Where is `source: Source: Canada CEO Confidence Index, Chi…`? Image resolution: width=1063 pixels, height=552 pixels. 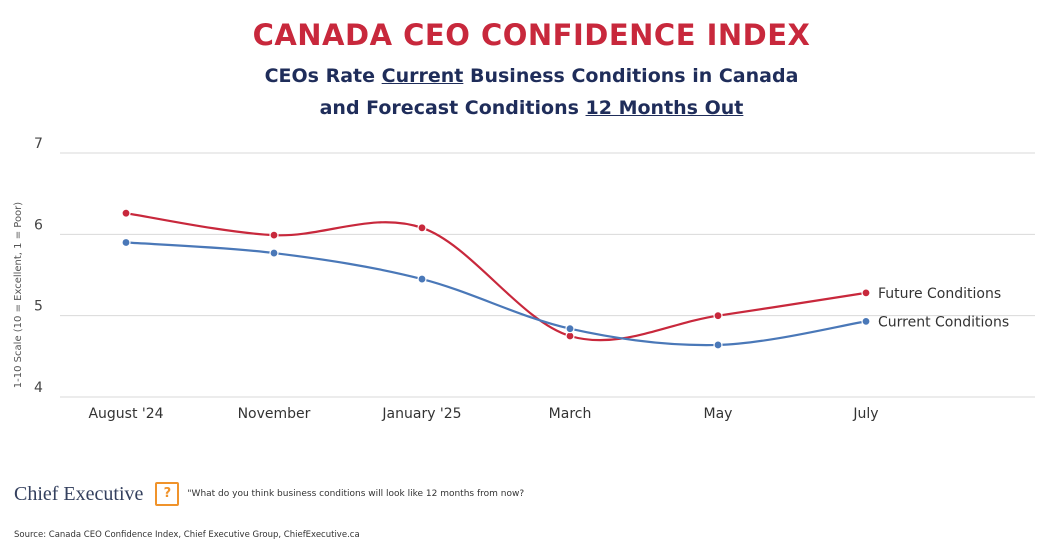 source: Source: Canada CEO Confidence Index, Chi… is located at coordinates (187, 535).